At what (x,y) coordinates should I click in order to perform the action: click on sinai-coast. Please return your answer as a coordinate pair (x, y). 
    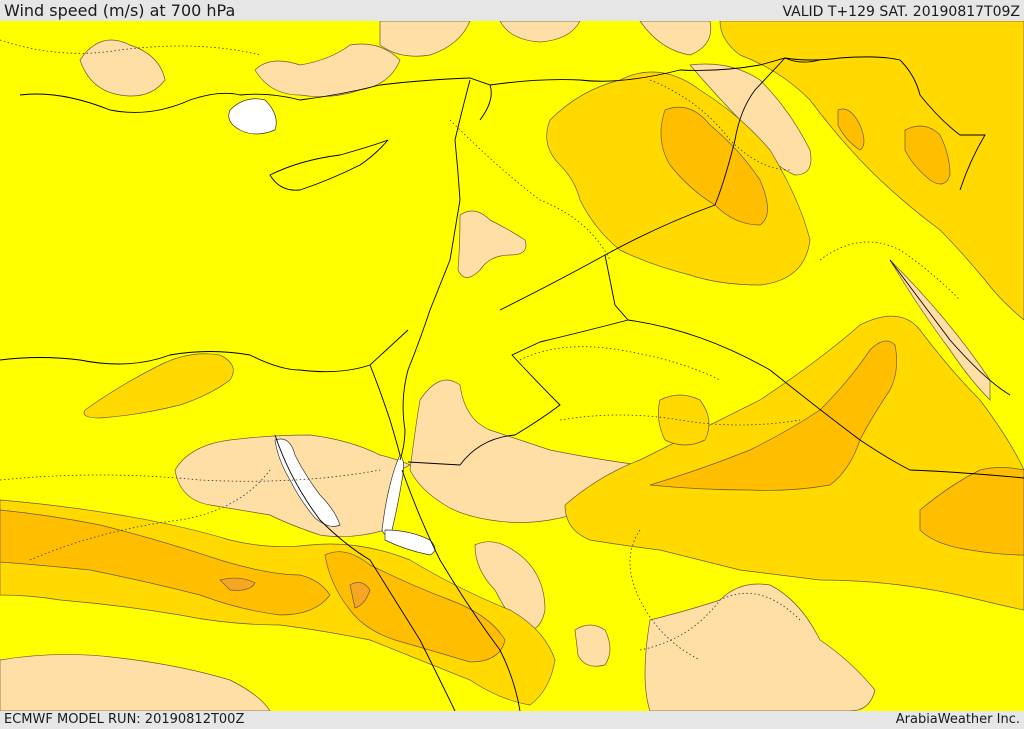
    Looking at the image, I should click on (365, 572).